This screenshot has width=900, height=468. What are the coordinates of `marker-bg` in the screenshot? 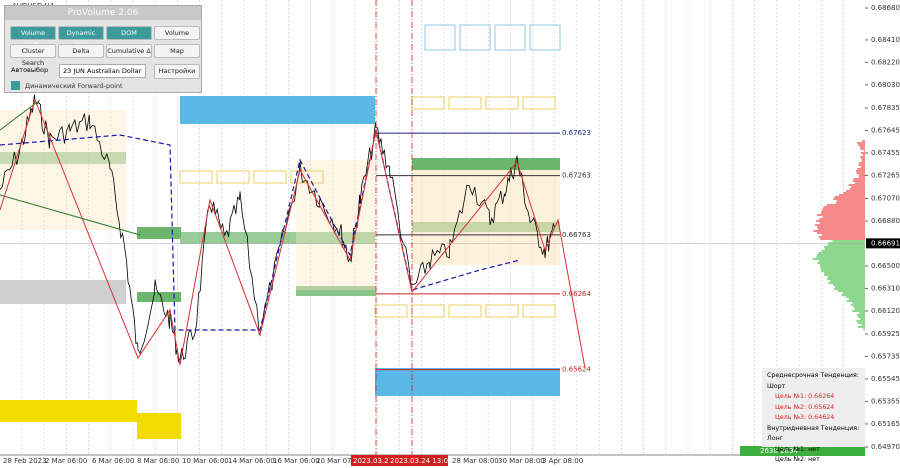 It's located at (371, 460).